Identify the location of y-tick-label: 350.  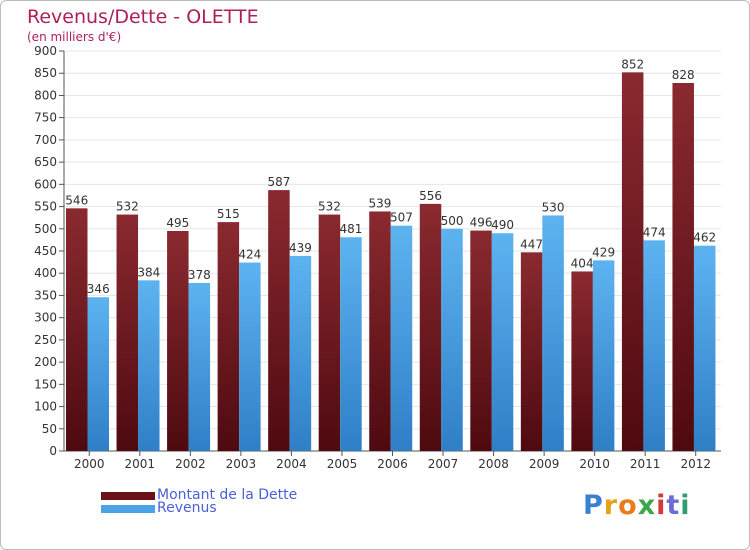
(45, 295).